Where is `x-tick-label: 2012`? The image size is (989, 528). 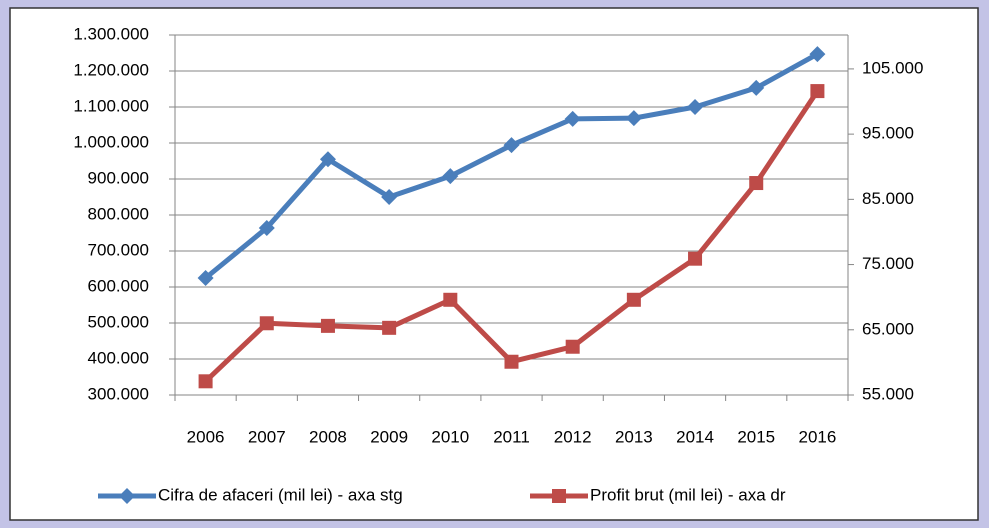
x-tick-label: 2012 is located at coordinates (573, 436).